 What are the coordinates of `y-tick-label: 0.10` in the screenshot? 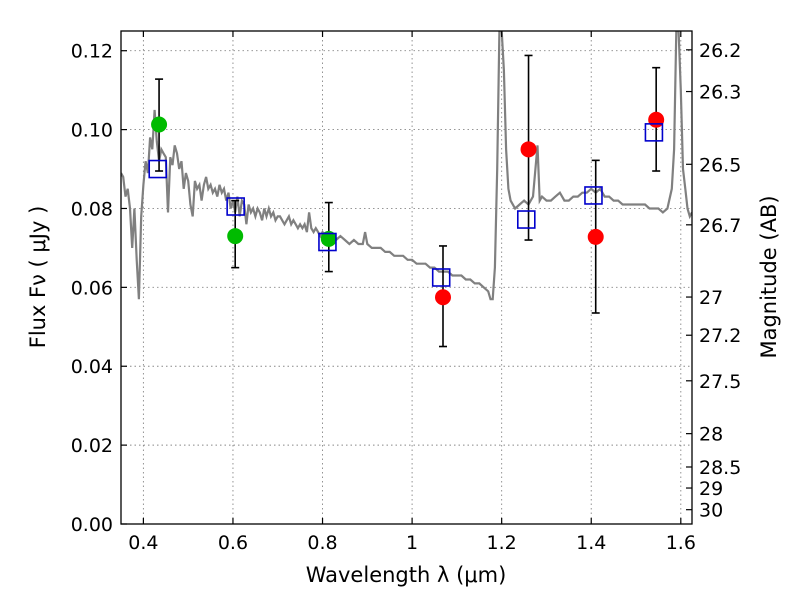 It's located at (92, 131).